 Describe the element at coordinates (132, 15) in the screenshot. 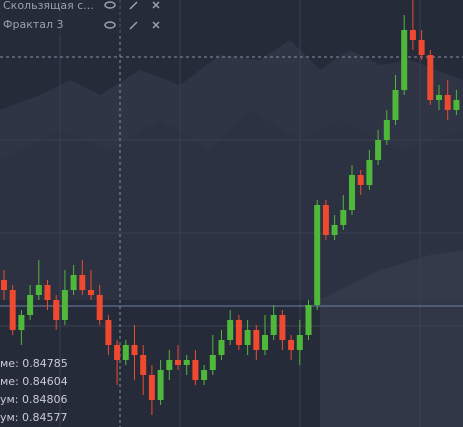

I see `indicator-icons` at that location.